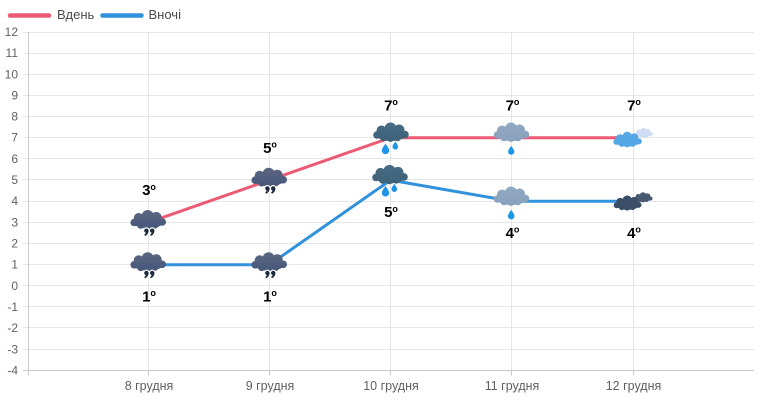  I want to click on svg-text: 11, so click(12, 53).